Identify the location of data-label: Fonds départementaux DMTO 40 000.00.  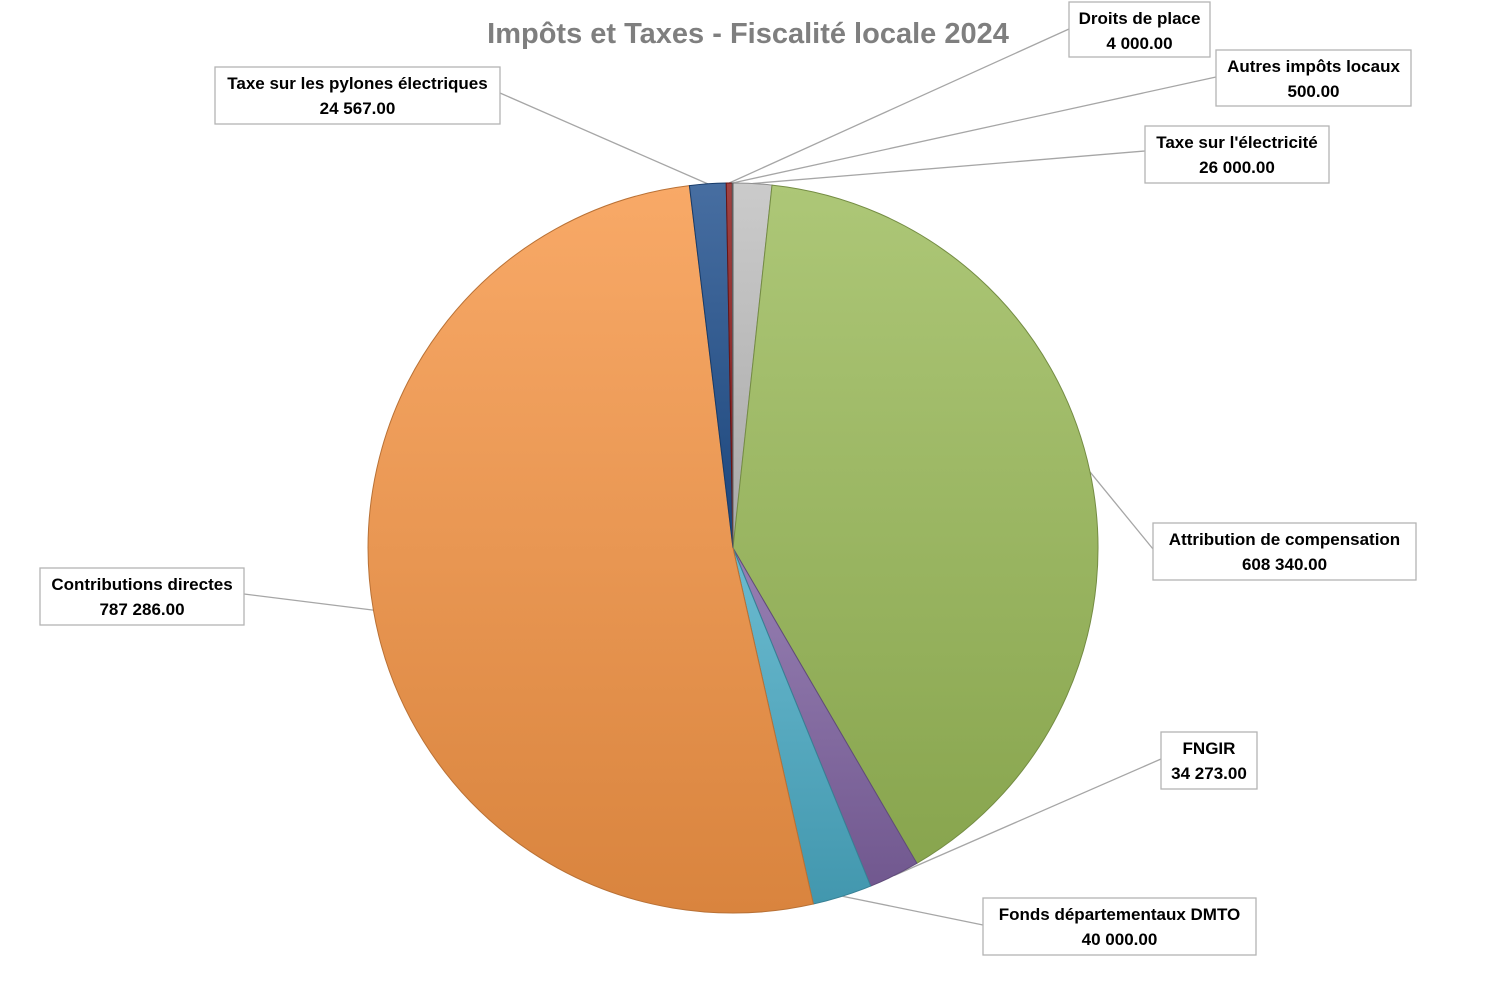
(1119, 926).